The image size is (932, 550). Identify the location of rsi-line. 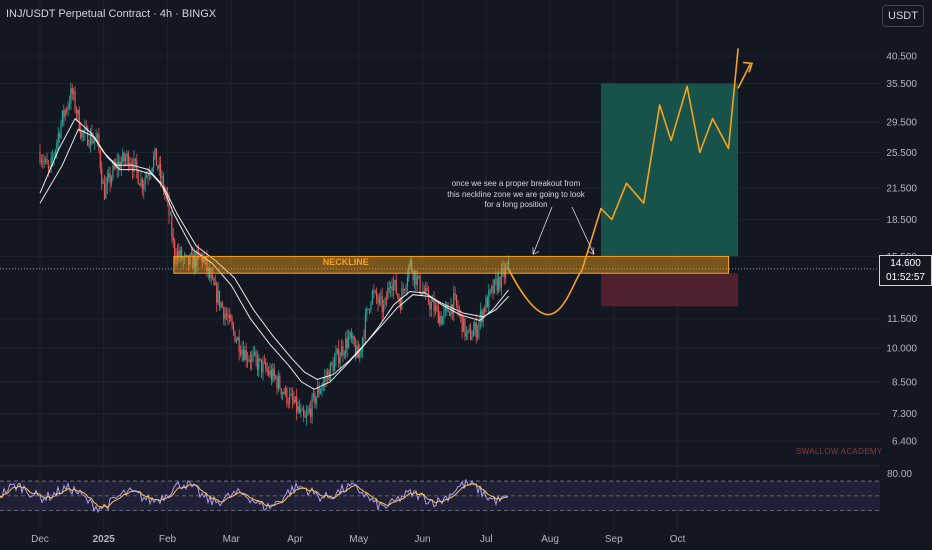
(254, 496).